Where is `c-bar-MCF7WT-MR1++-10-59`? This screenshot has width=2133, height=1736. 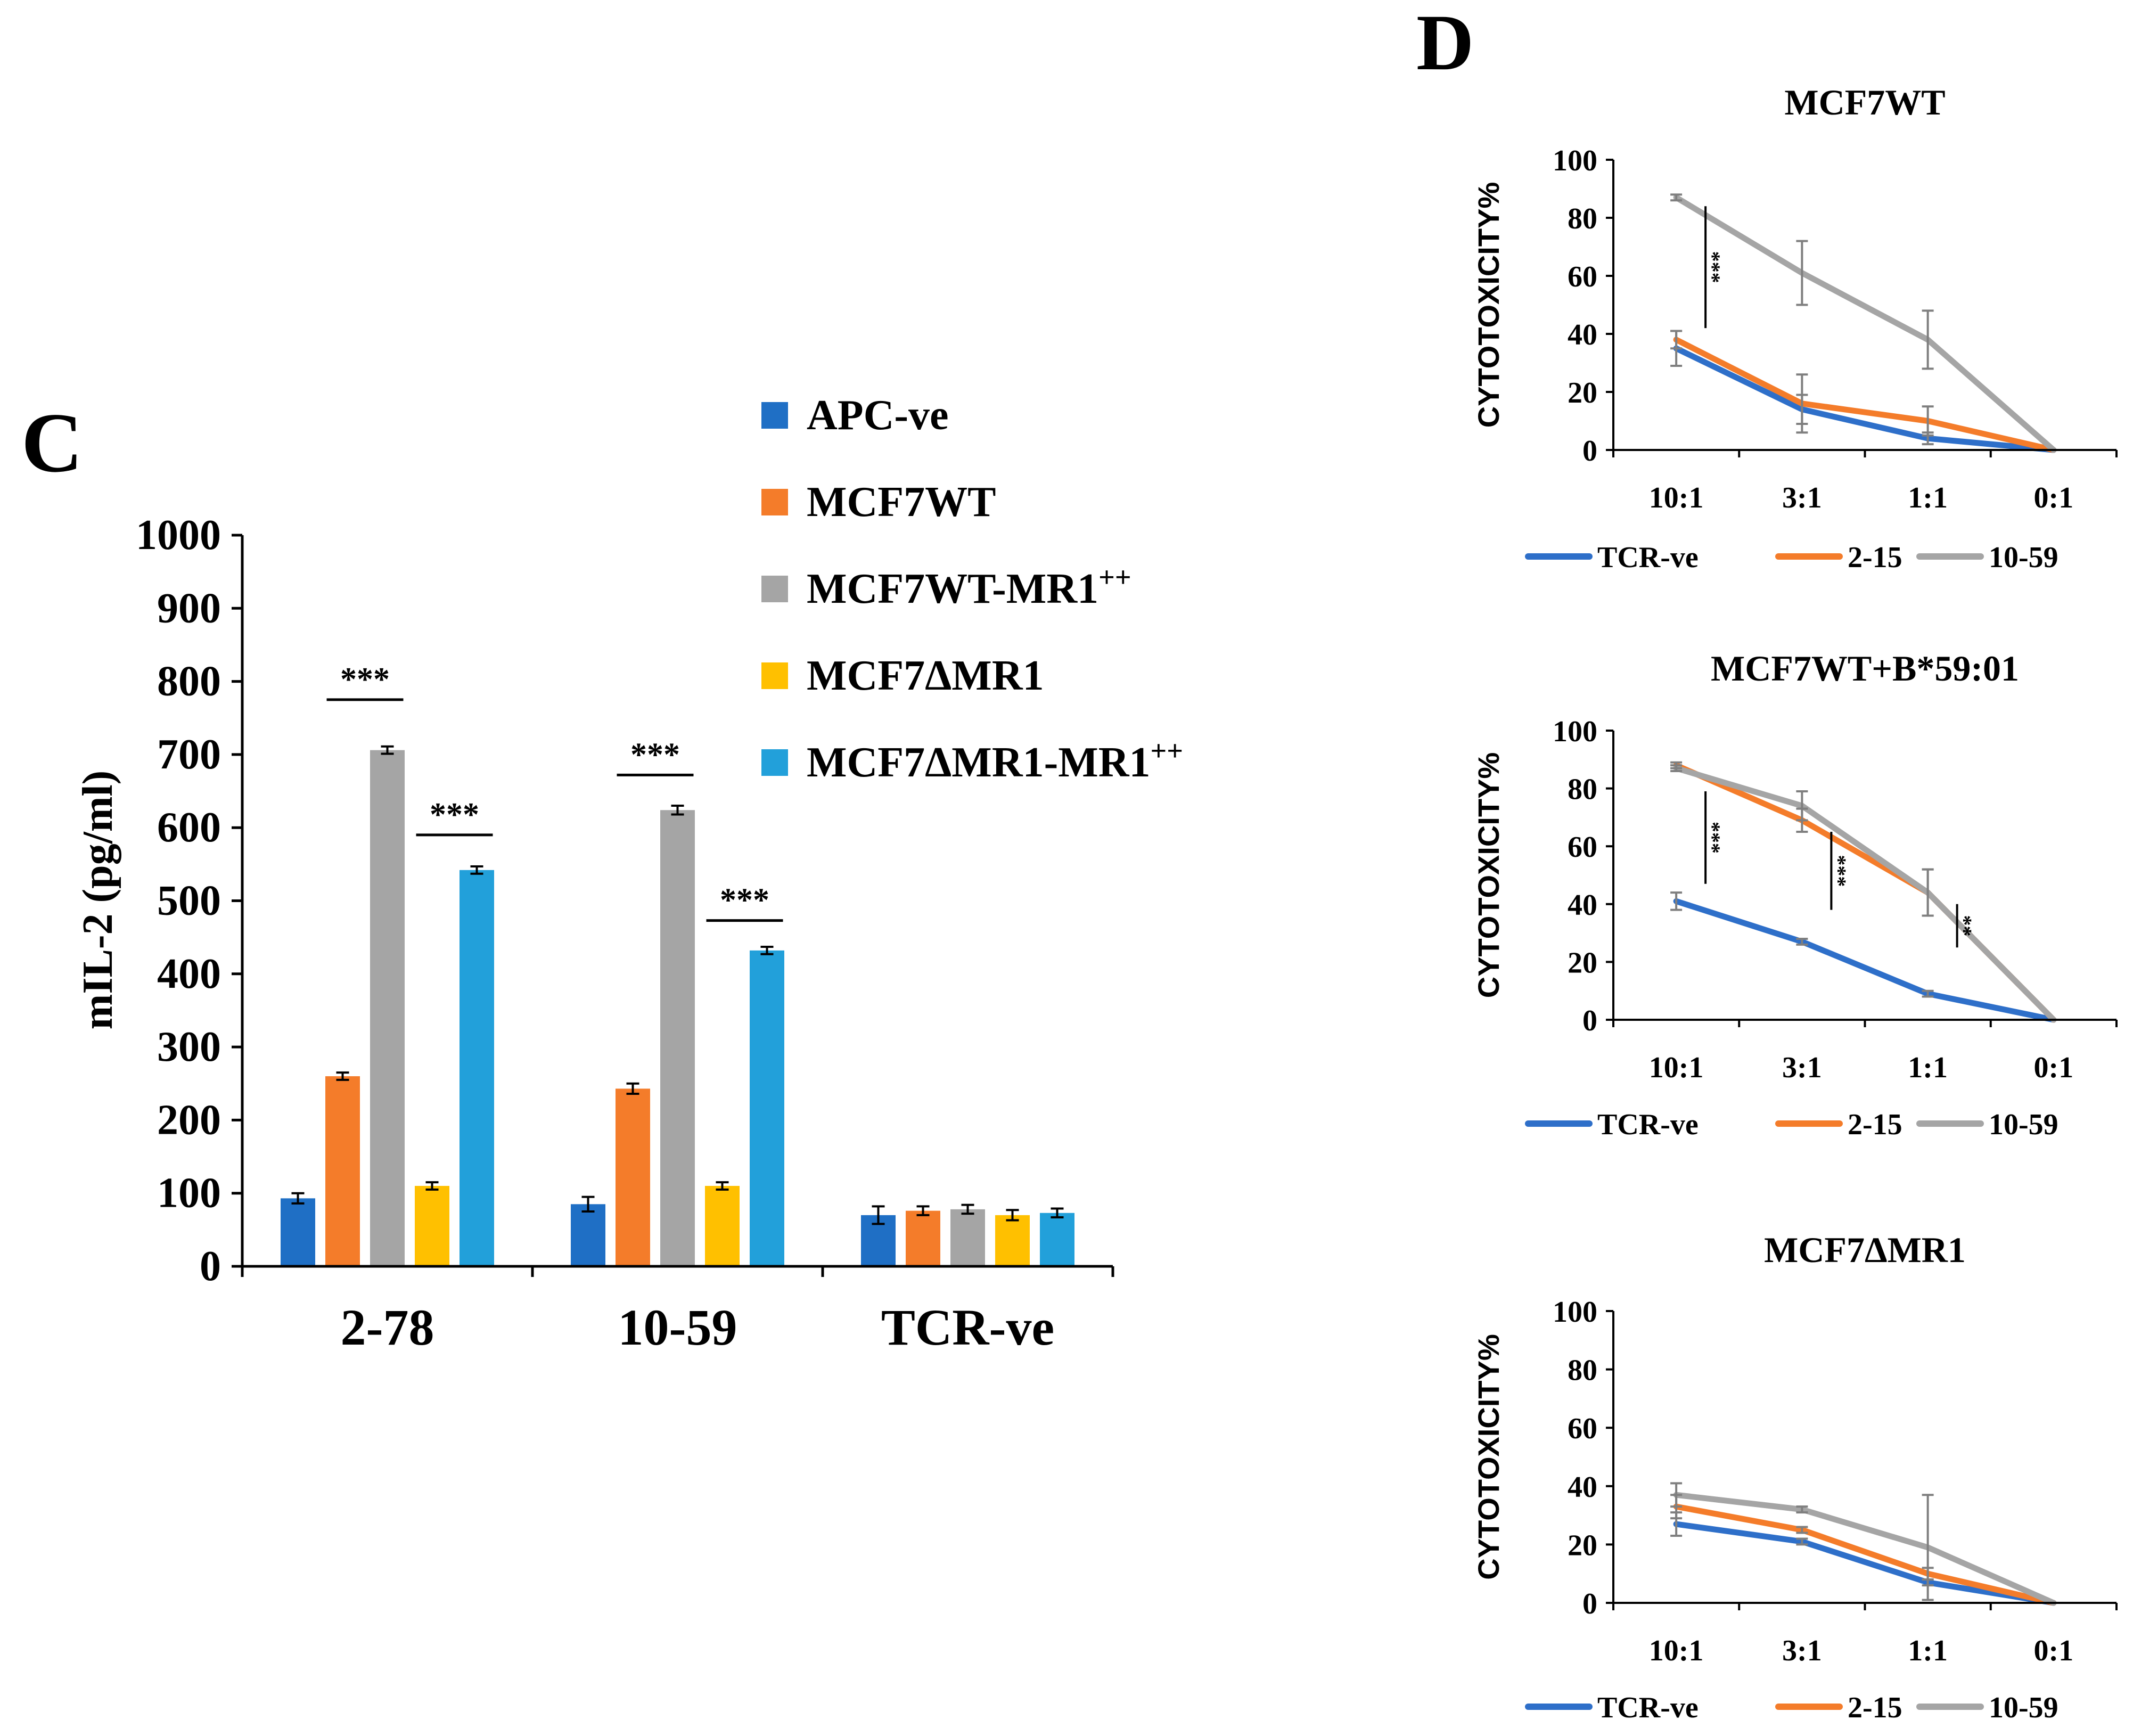
c-bar-MCF7WT-MR1++-10-59 is located at coordinates (677, 1038).